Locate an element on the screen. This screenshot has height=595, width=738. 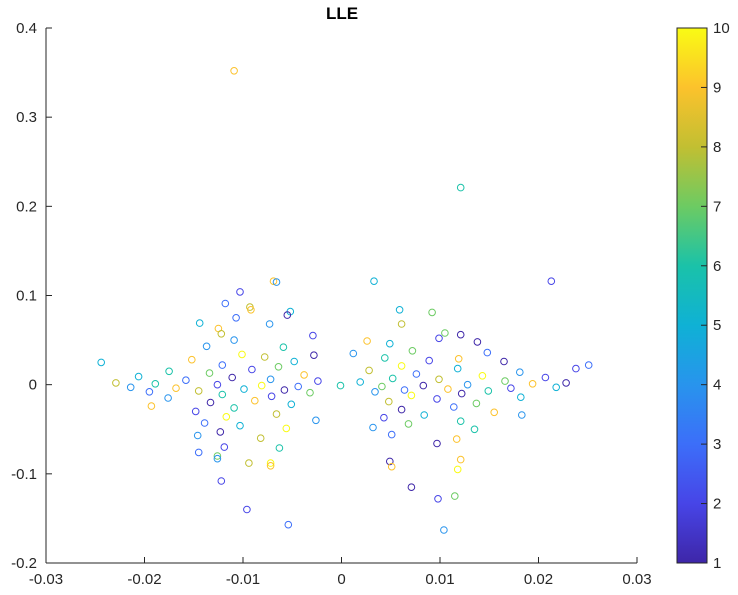
colorbar-tick-label: 5 is located at coordinates (717, 325).